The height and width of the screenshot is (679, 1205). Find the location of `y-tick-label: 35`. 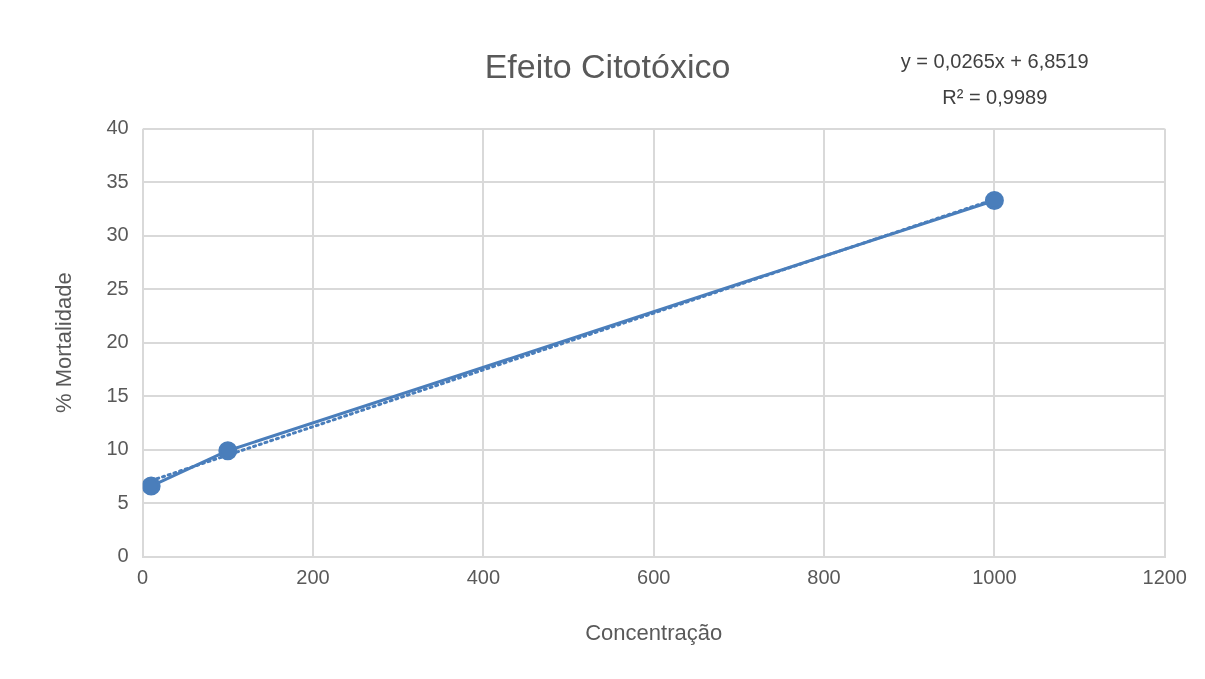

y-tick-label: 35 is located at coordinates (117, 180).